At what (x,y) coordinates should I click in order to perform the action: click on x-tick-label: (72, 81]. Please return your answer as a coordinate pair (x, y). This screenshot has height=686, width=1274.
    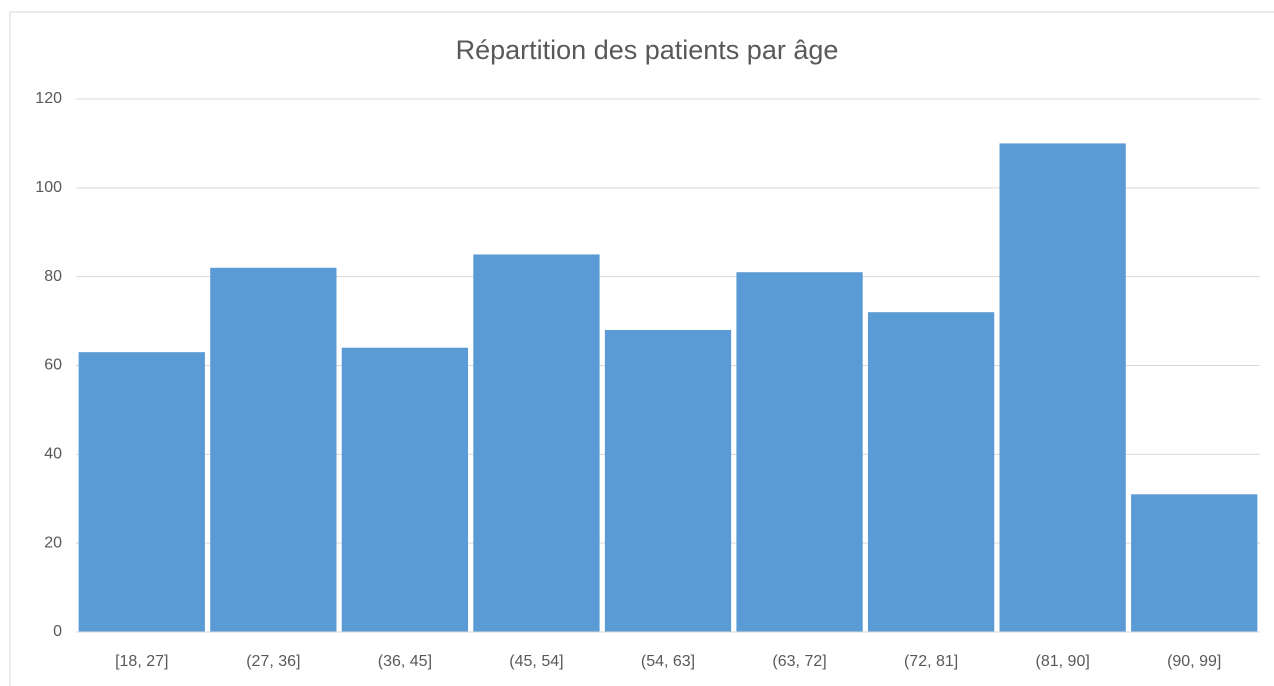
    Looking at the image, I should click on (931, 661).